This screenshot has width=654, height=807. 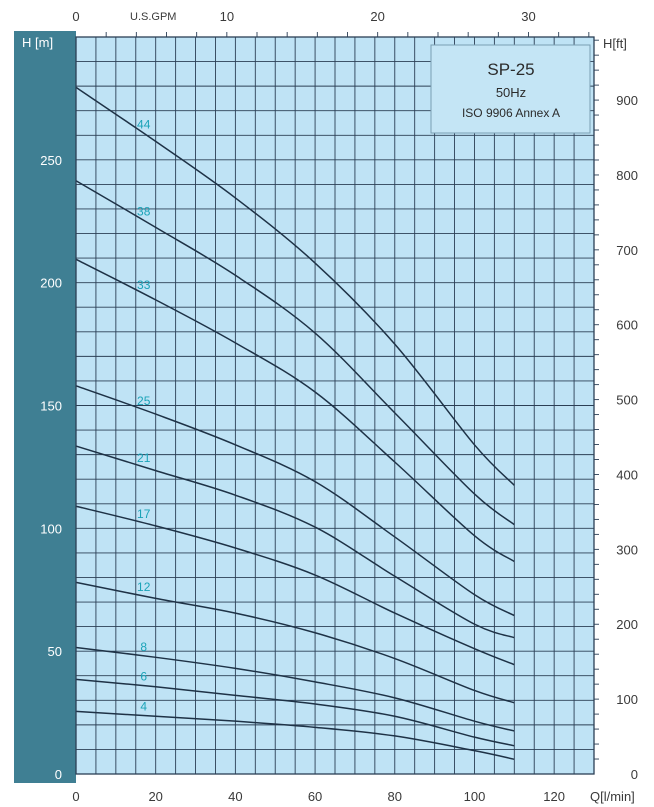 I want to click on info-box: SP-25 50Hz ISO 9906 Annex A, so click(x=510, y=89).